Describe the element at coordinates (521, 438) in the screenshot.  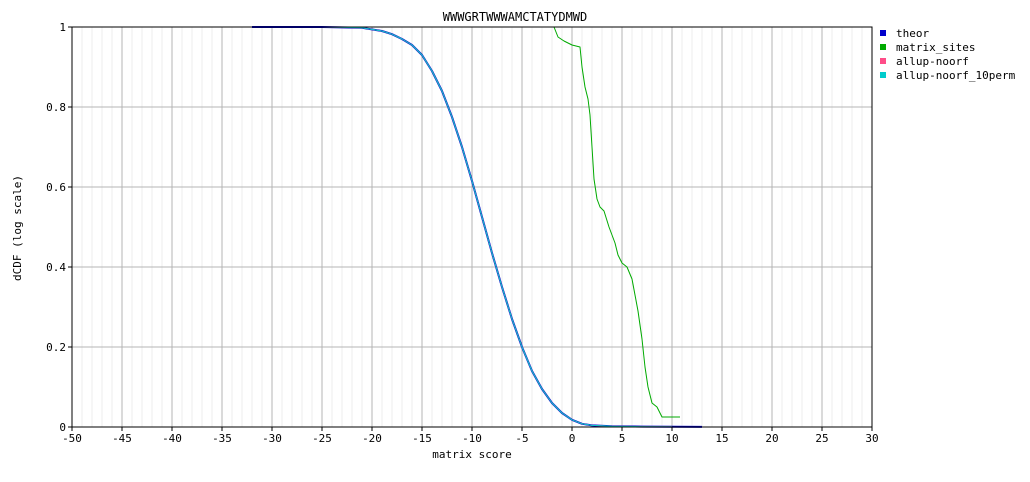
I see `x-tick-label: -5` at that location.